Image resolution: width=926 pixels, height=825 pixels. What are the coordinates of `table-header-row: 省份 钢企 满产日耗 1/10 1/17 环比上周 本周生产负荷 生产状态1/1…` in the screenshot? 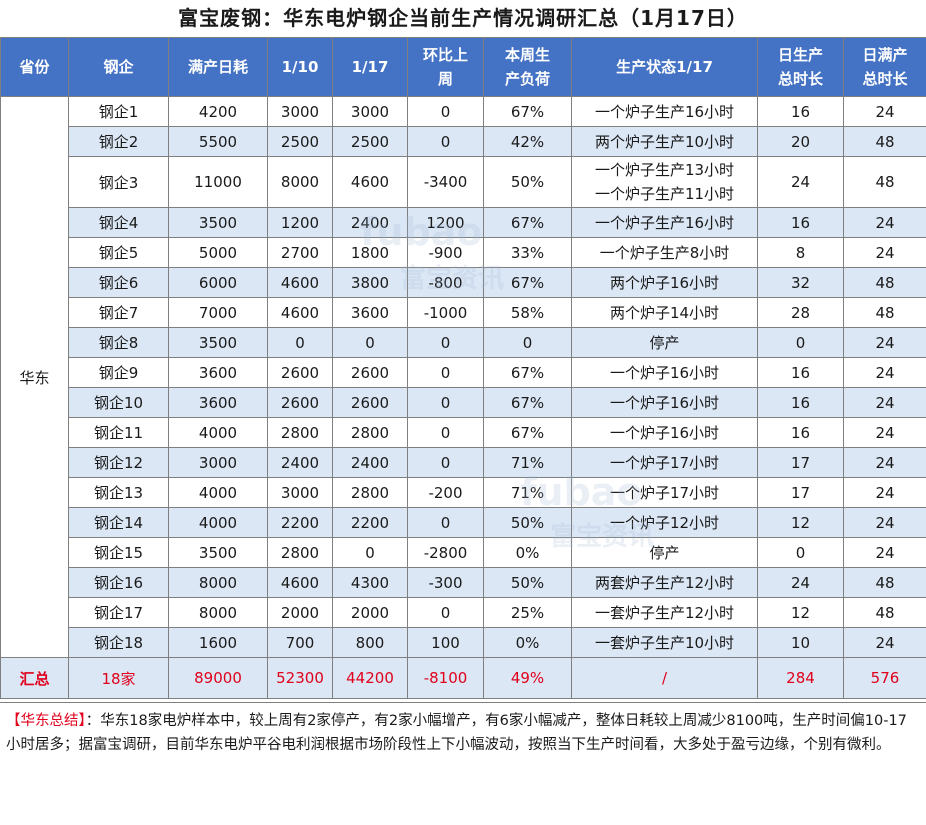 It's located at (463, 67).